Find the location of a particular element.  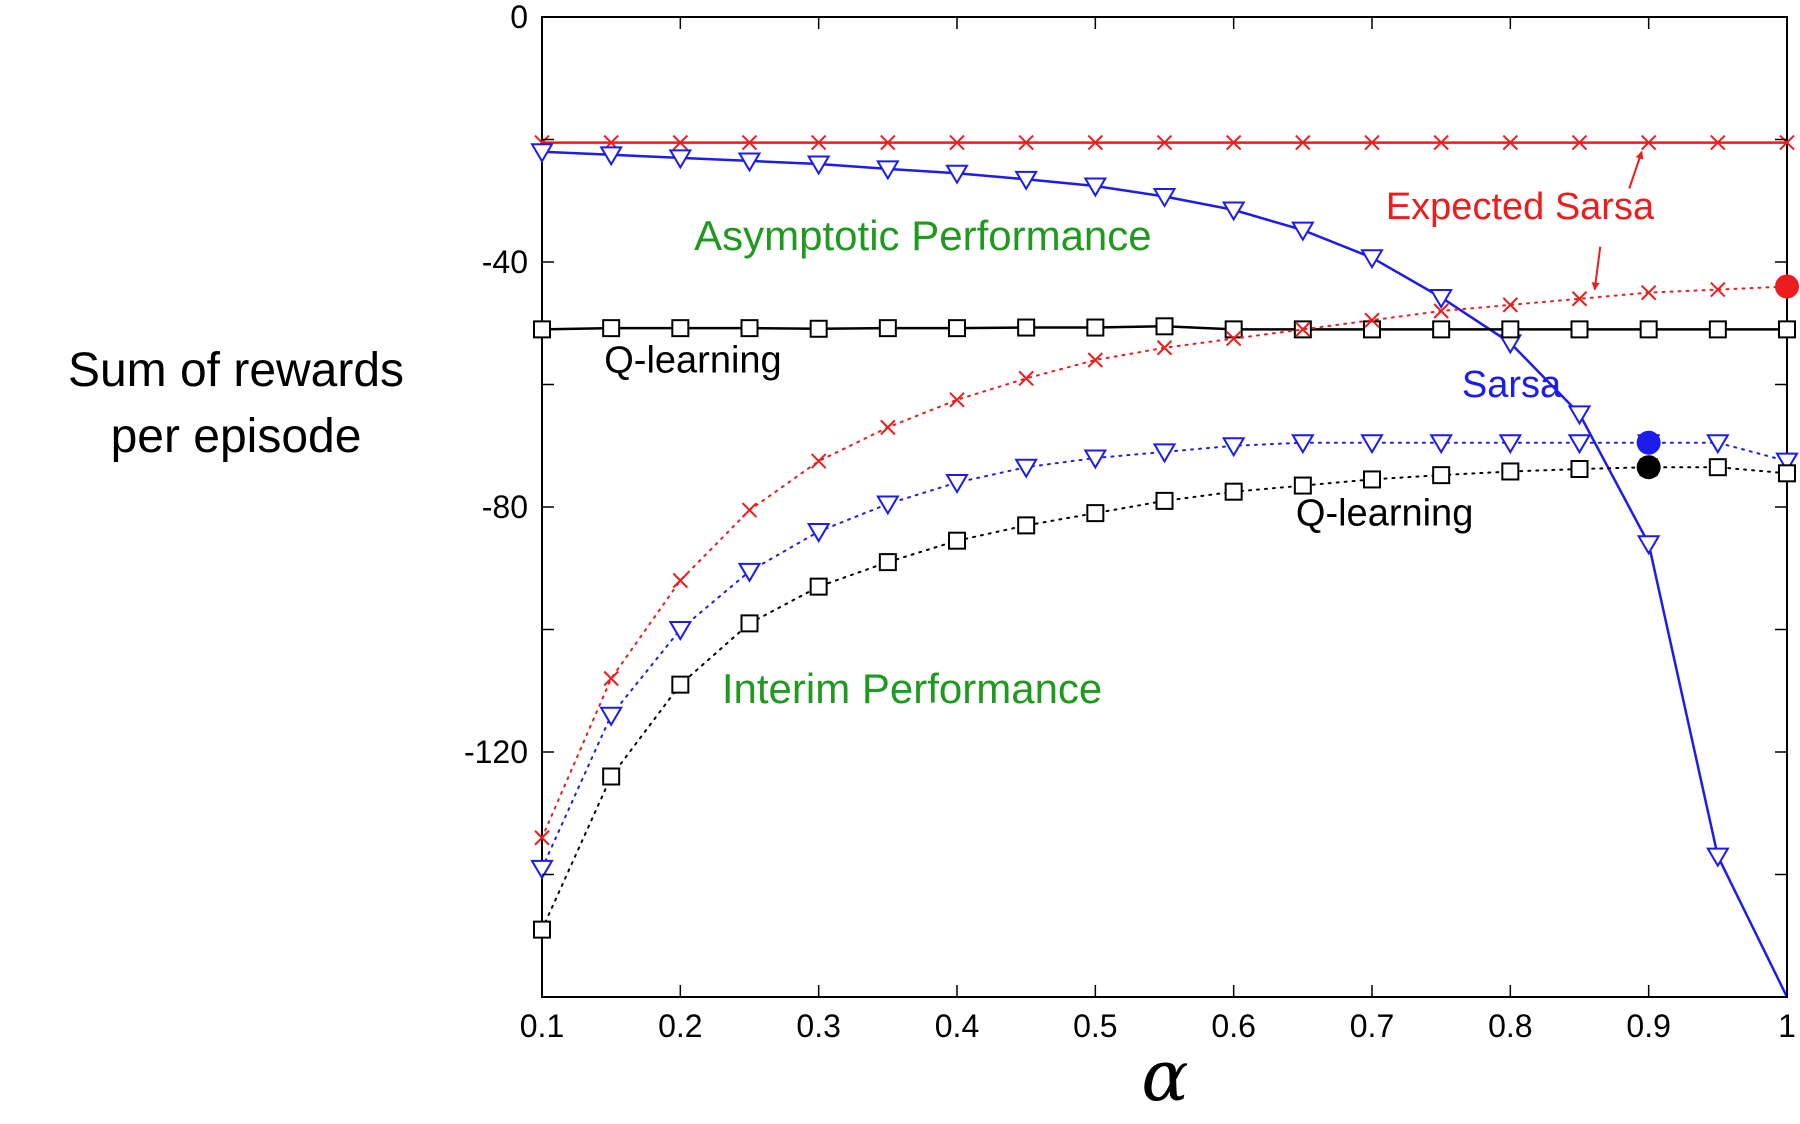

x-tick-label: 0.2 is located at coordinates (680, 1026).